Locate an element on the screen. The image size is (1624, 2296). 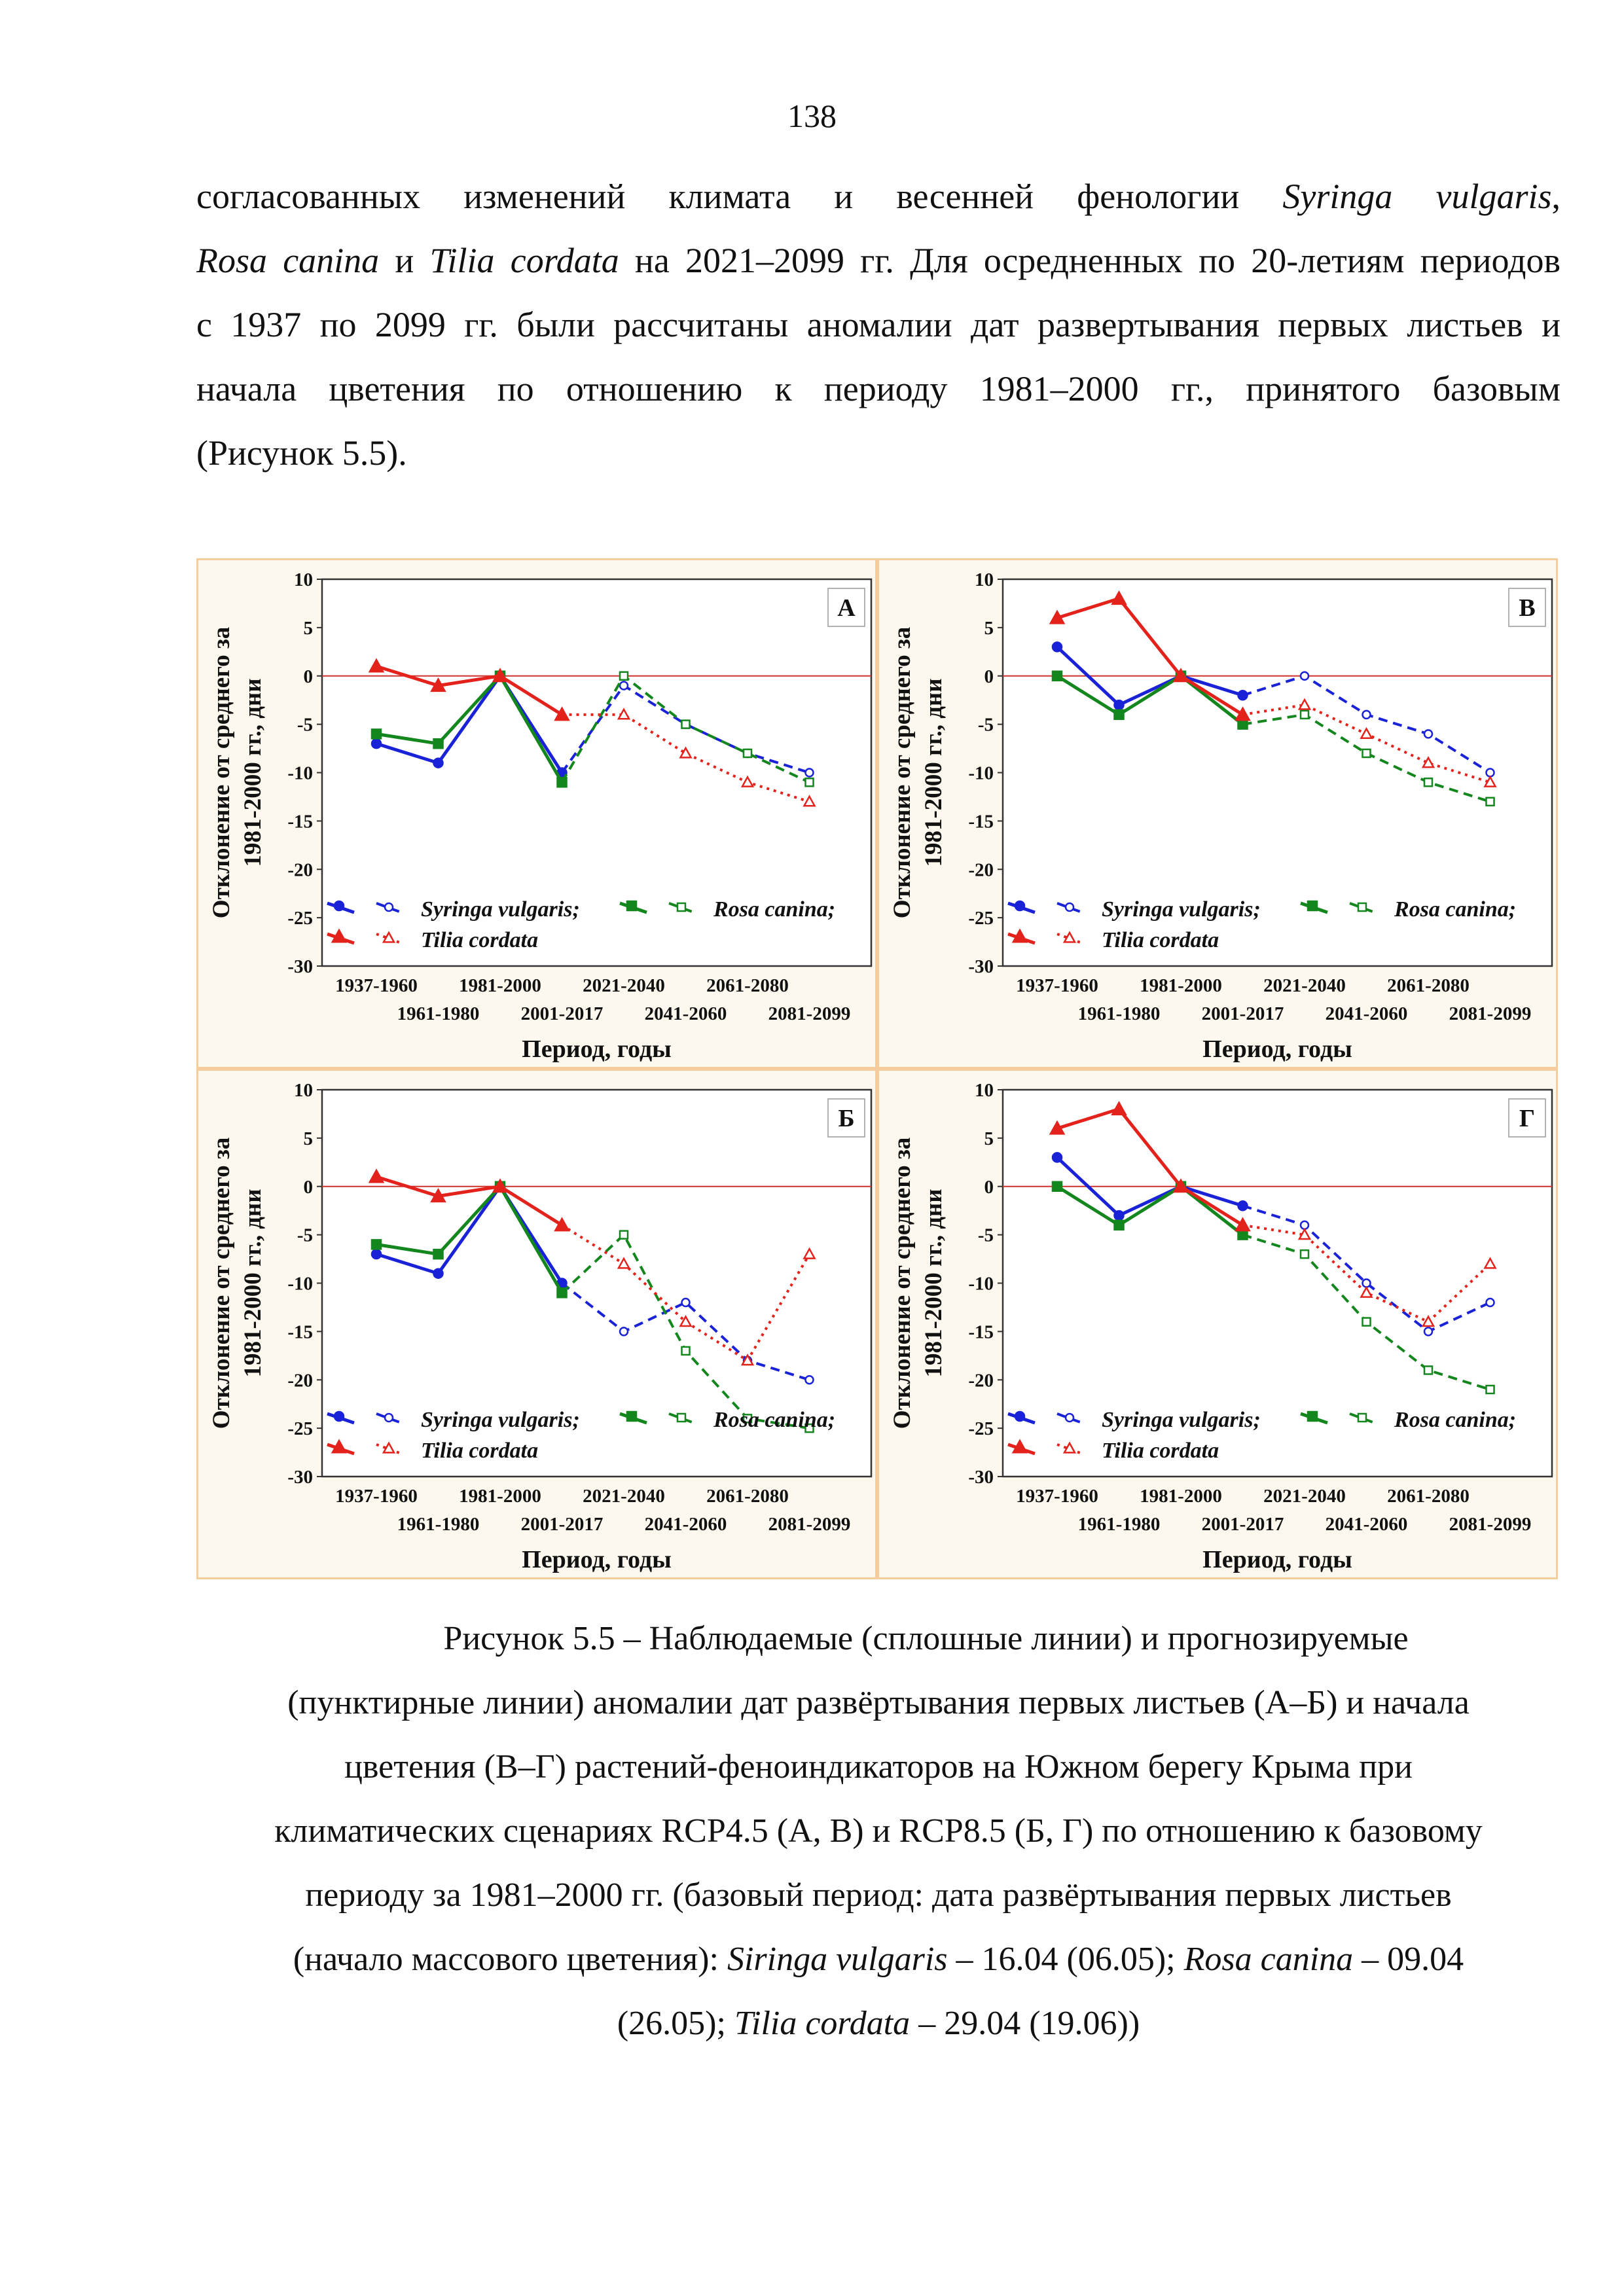
panel-label: В is located at coordinates (1527, 608).